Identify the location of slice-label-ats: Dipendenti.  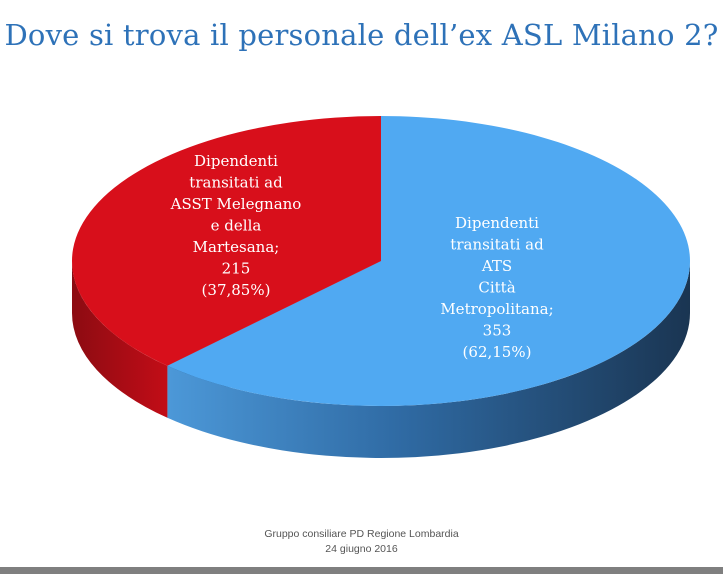
(497, 223).